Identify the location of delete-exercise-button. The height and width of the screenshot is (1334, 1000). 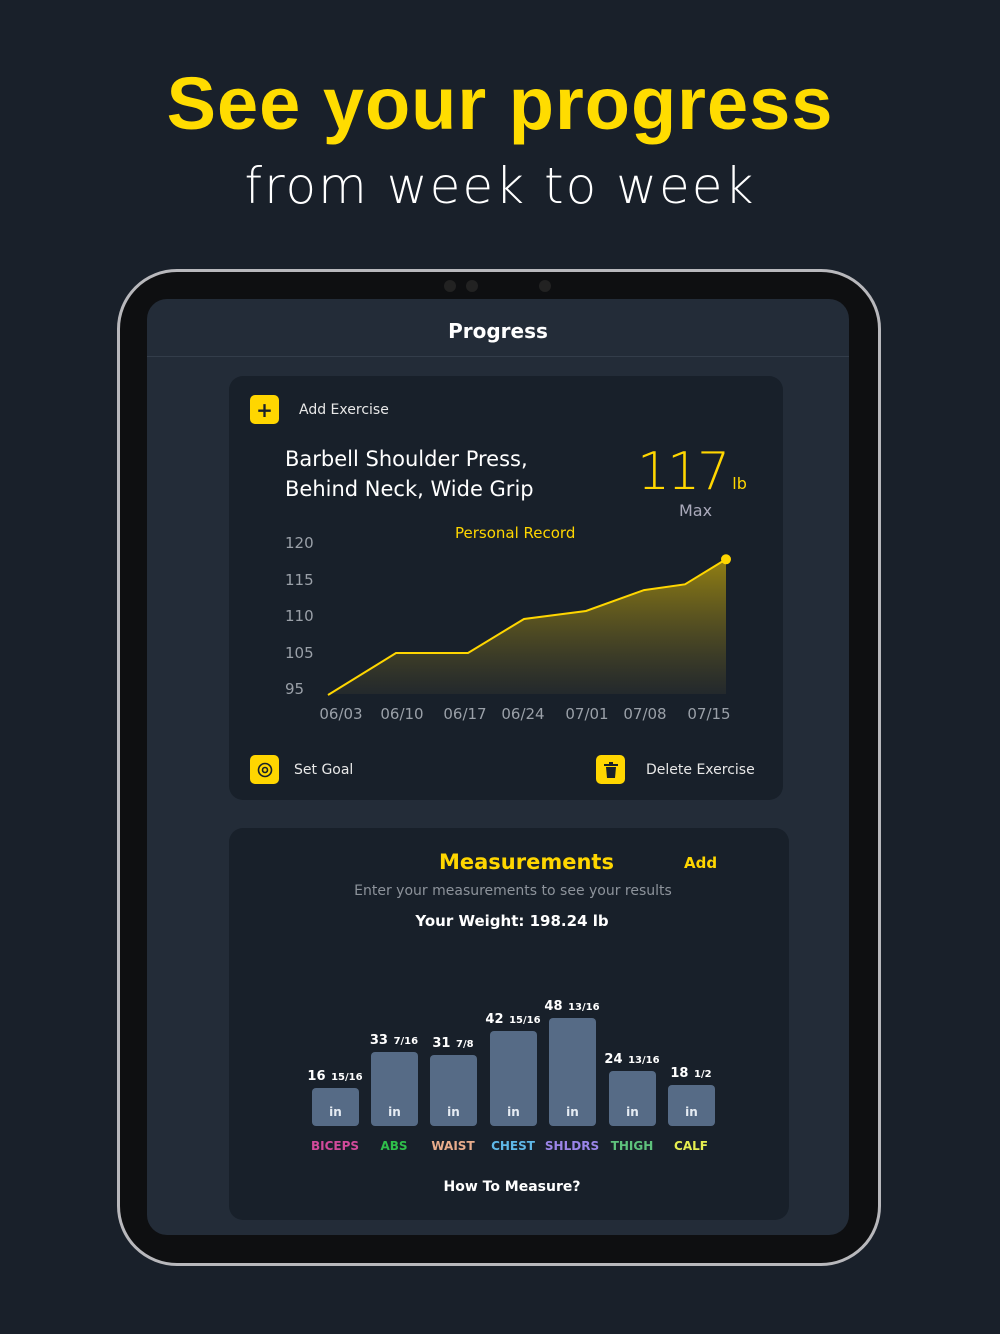
(610, 769).